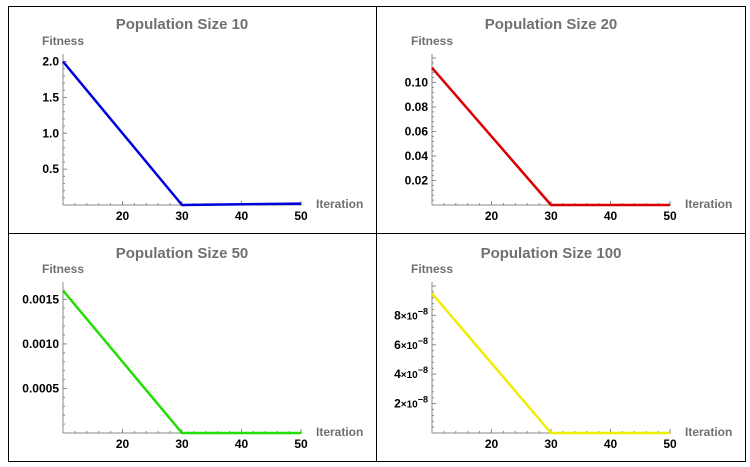 The width and height of the screenshot is (750, 467). What do you see at coordinates (551, 253) in the screenshot?
I see `chart-title: Population Size 100` at bounding box center [551, 253].